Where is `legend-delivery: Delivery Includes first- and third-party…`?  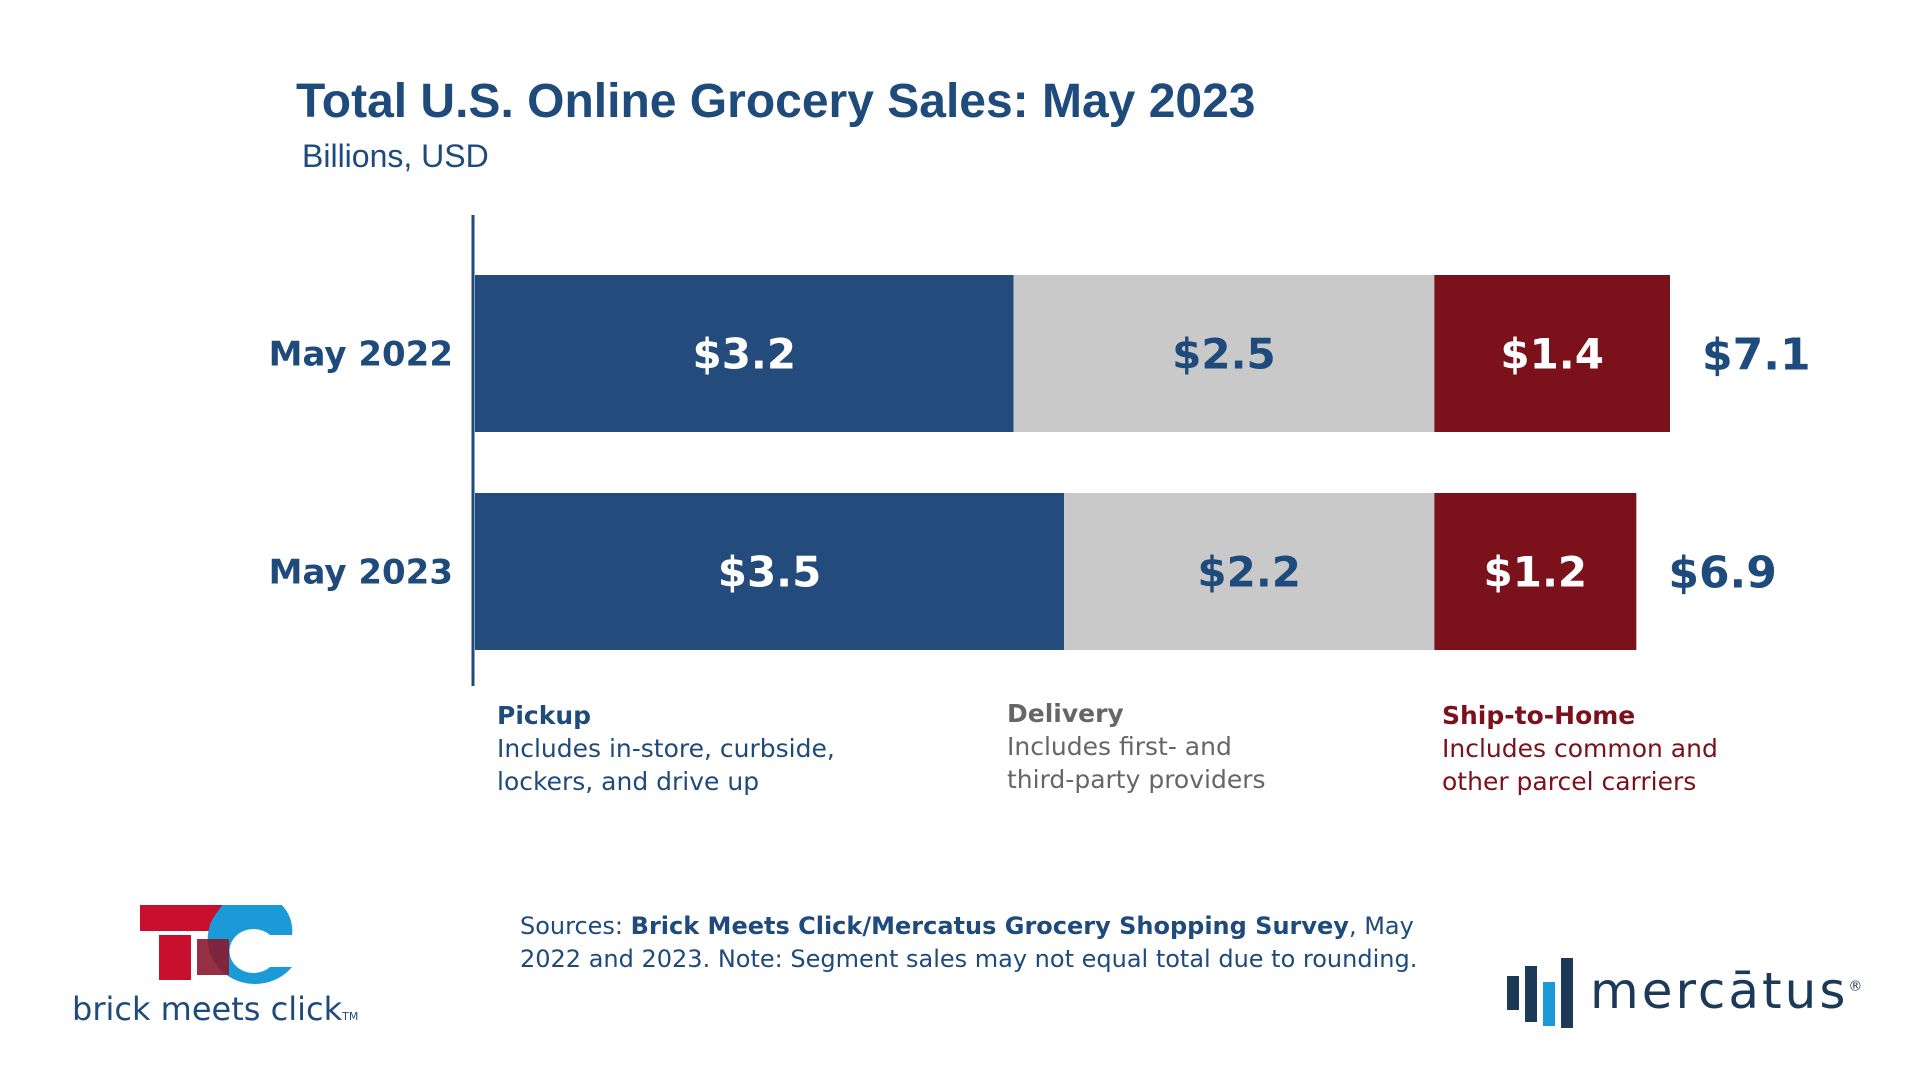
legend-delivery: Delivery Includes first- and third-party… is located at coordinates (1157, 747).